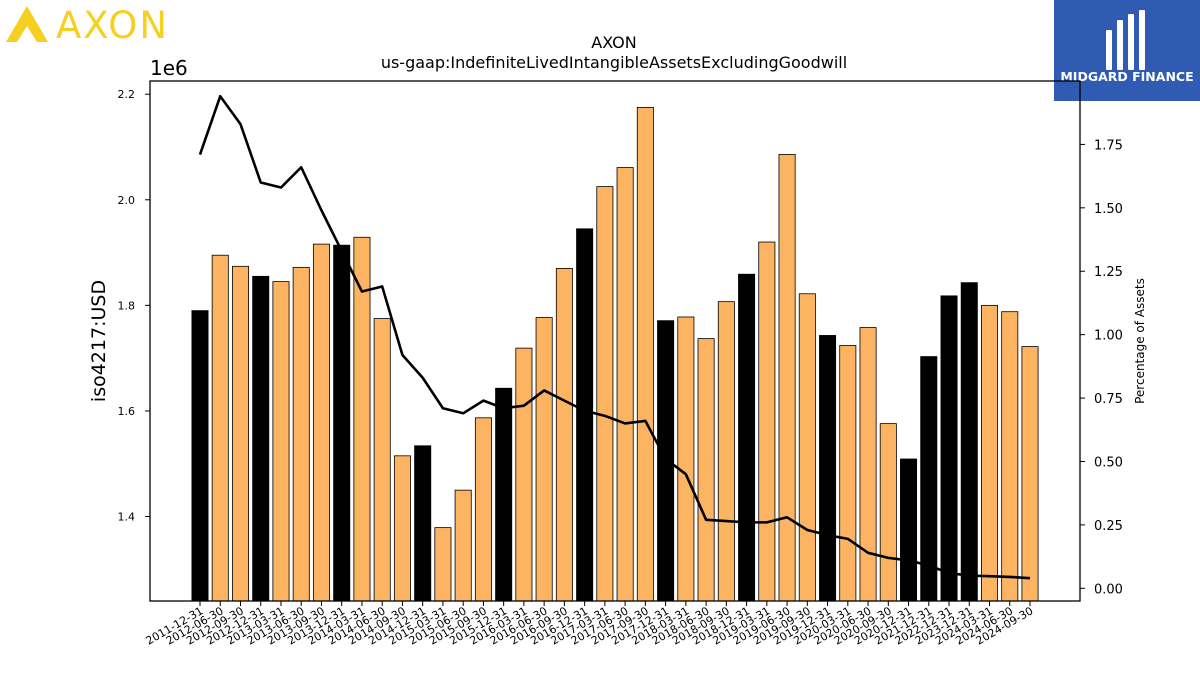 This screenshot has width=1200, height=675. I want to click on midgard-emblem-icon, so click(1125, 40).